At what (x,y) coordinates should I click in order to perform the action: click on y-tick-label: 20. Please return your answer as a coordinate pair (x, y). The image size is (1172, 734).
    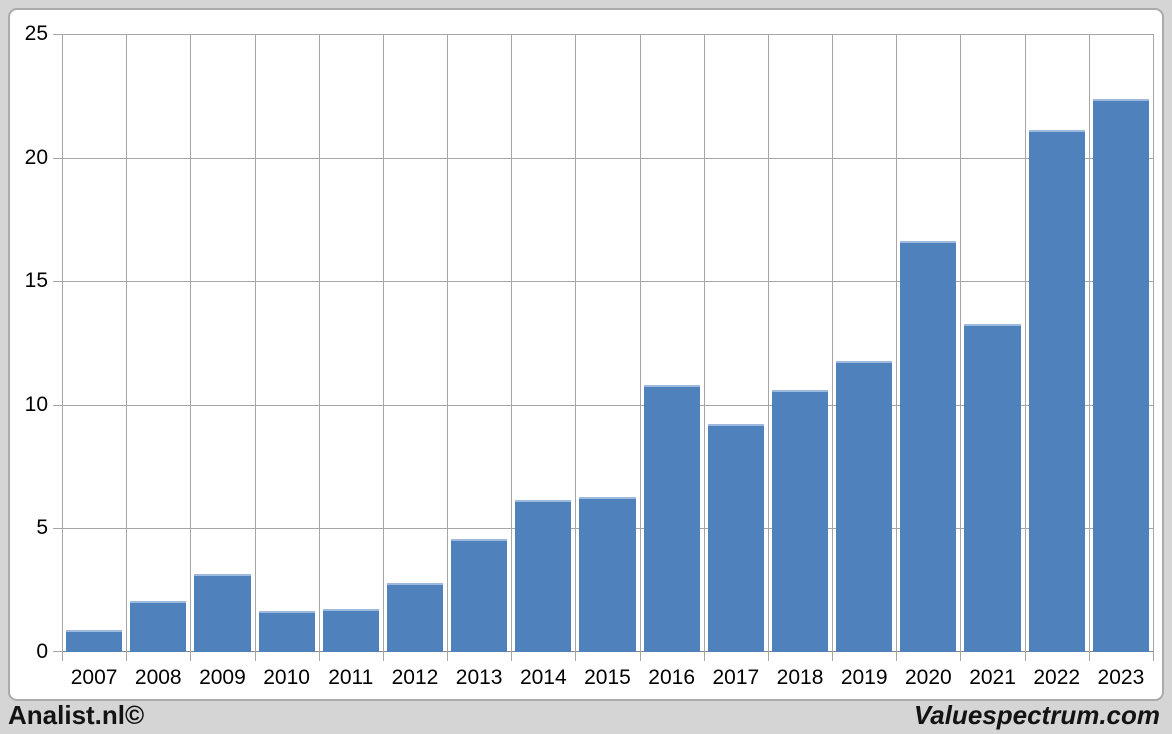
    Looking at the image, I should click on (36, 157).